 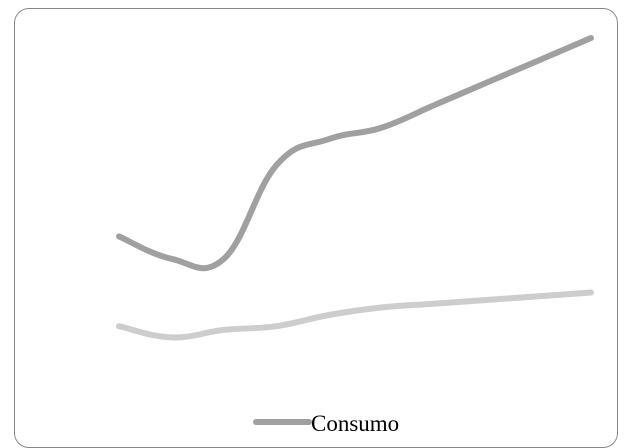 I want to click on legend-label-consumo: Consumo, so click(x=355, y=421).